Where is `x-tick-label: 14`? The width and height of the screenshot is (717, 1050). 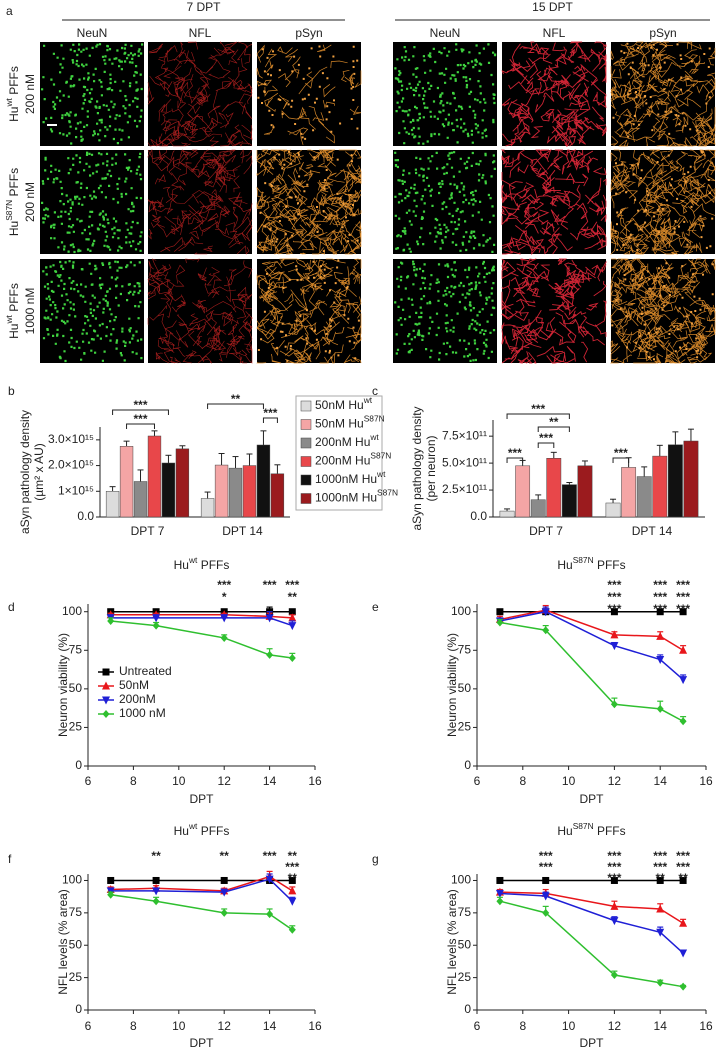
x-tick-label: 14 is located at coordinates (270, 1026).